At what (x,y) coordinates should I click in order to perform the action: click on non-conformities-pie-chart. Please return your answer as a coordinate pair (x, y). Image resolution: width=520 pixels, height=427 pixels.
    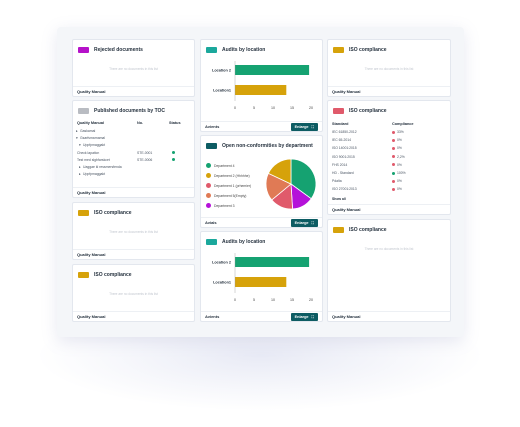
    Looking at the image, I should click on (291, 184).